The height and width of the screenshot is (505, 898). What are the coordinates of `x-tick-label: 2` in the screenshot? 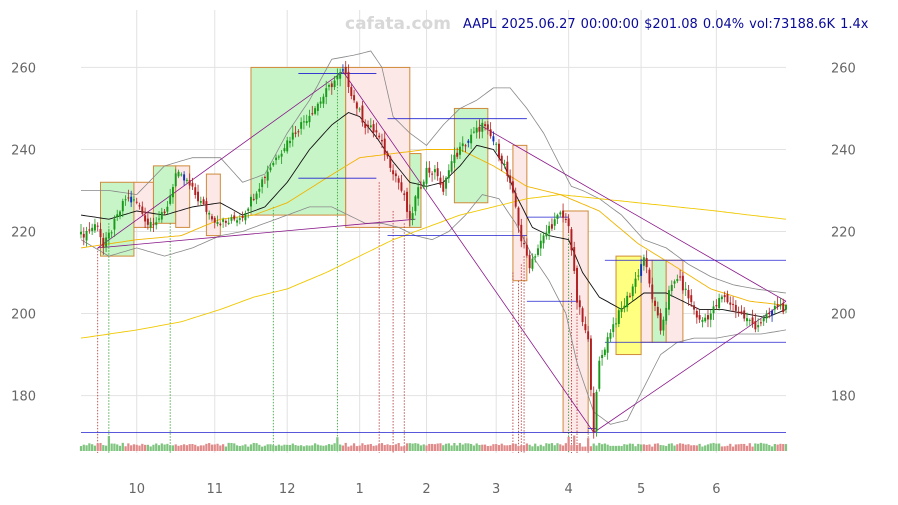 It's located at (426, 489).